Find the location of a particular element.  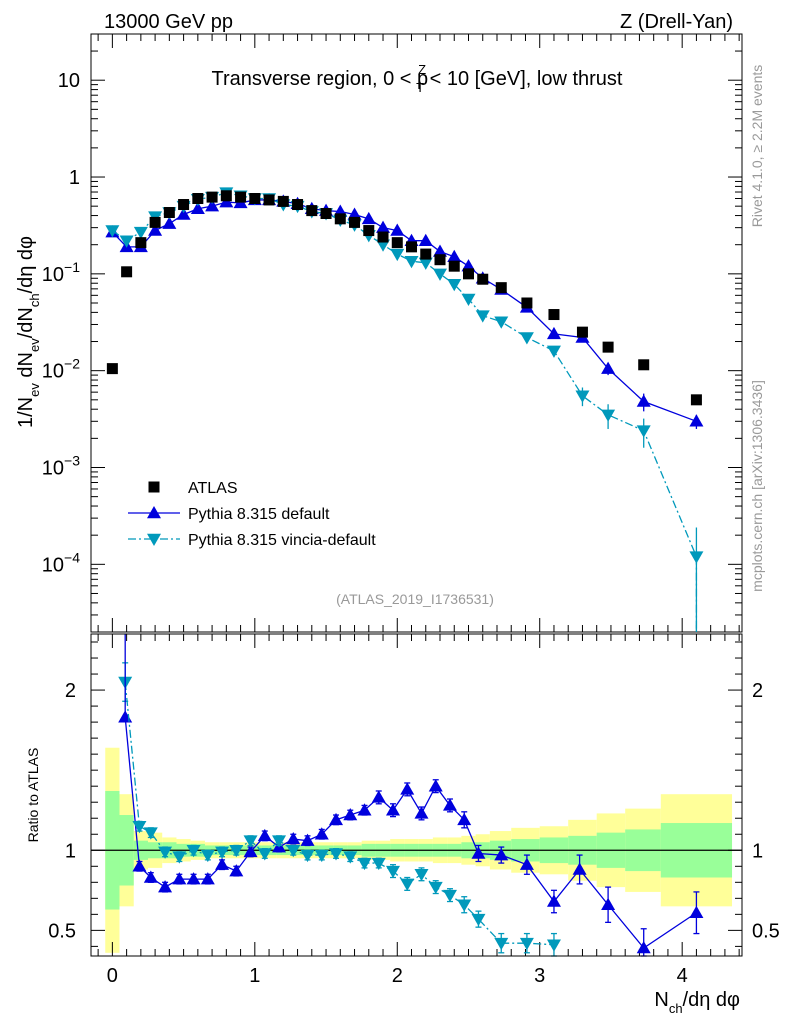

vincia-ratio-line is located at coordinates (339, 813).